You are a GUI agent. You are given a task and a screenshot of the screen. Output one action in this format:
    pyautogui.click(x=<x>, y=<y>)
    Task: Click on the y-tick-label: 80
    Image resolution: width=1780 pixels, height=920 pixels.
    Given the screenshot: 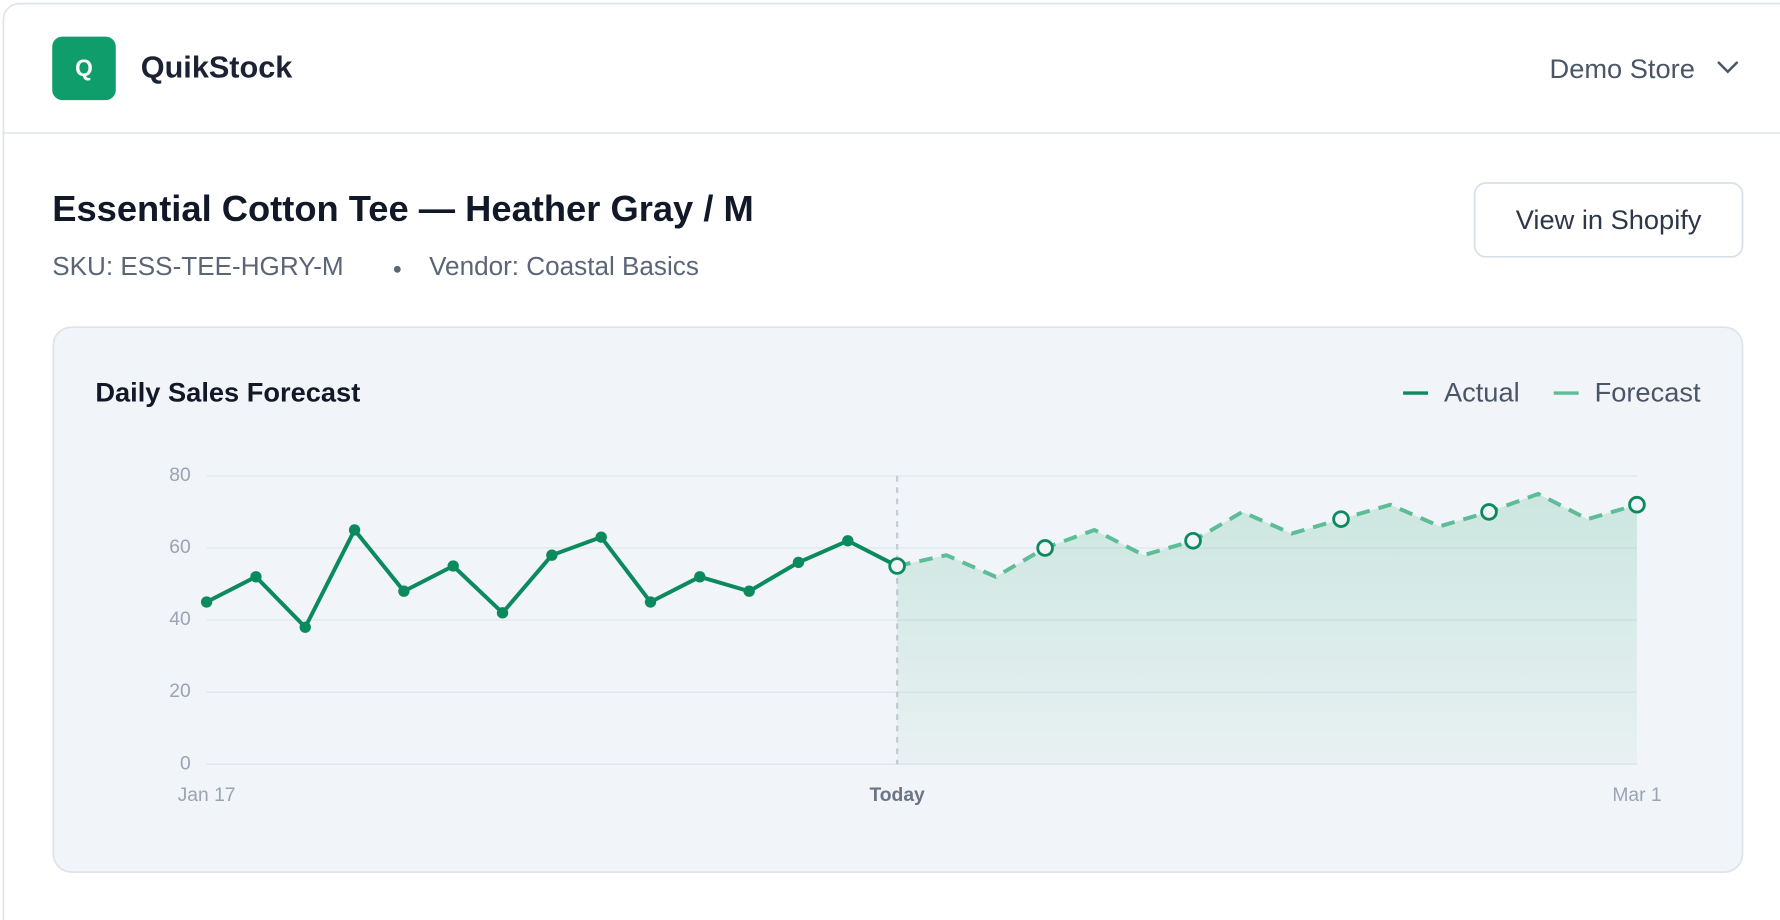 What is the action you would take?
    pyautogui.click(x=179, y=475)
    